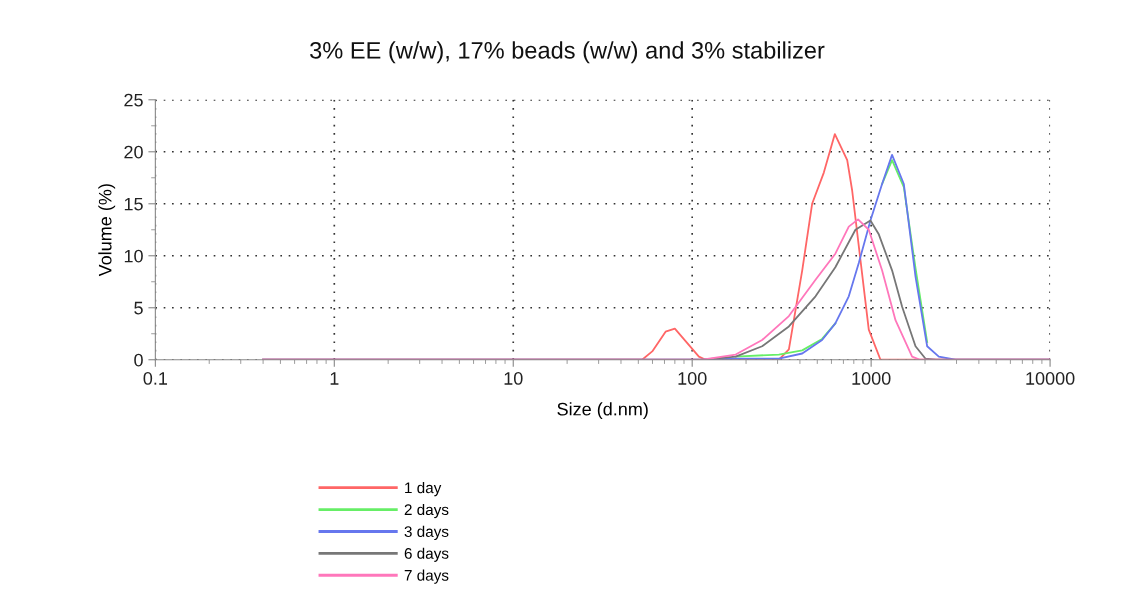 Image resolution: width=1134 pixels, height=616 pixels. I want to click on x-tick-label: 1000, so click(871, 378).